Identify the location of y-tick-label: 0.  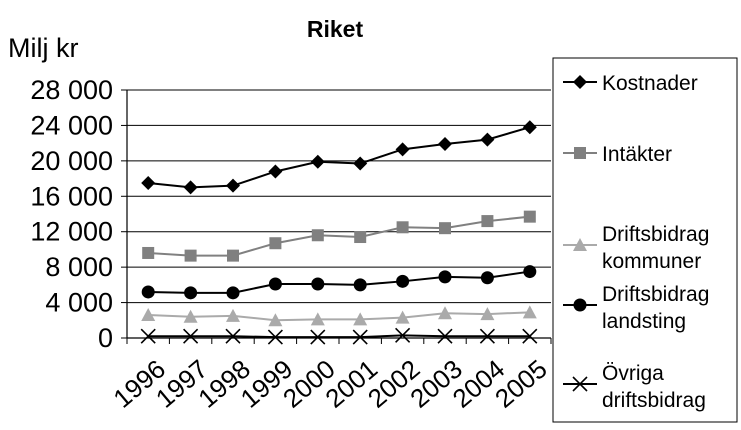
(105, 338).